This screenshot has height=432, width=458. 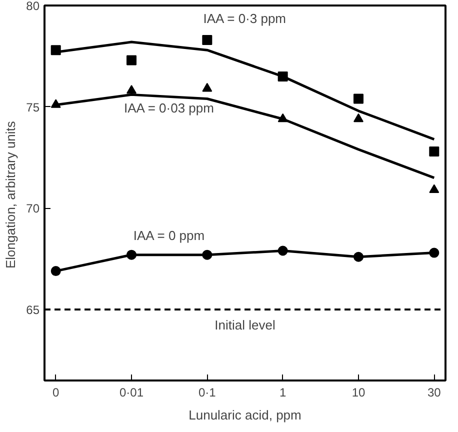 What do you see at coordinates (207, 393) in the screenshot?
I see `x-tick-label: 0·1` at bounding box center [207, 393].